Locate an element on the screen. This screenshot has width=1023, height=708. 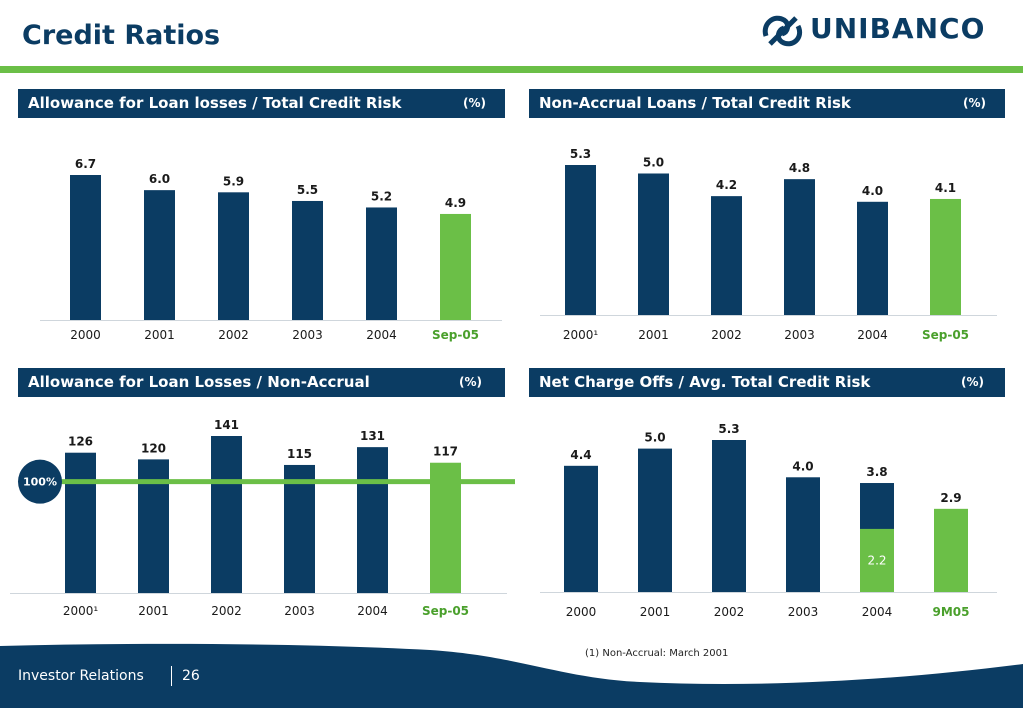
page-number: 26 is located at coordinates (191, 676).